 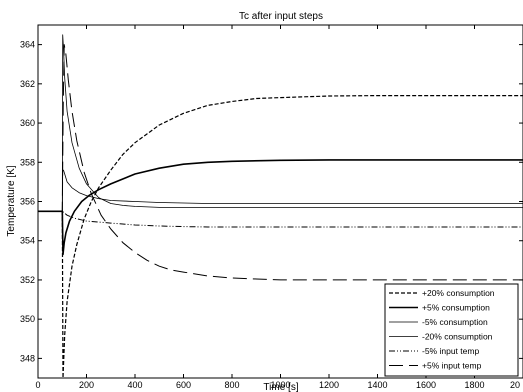 What do you see at coordinates (231, 385) in the screenshot?
I see `x-tick-label: 800` at bounding box center [231, 385].